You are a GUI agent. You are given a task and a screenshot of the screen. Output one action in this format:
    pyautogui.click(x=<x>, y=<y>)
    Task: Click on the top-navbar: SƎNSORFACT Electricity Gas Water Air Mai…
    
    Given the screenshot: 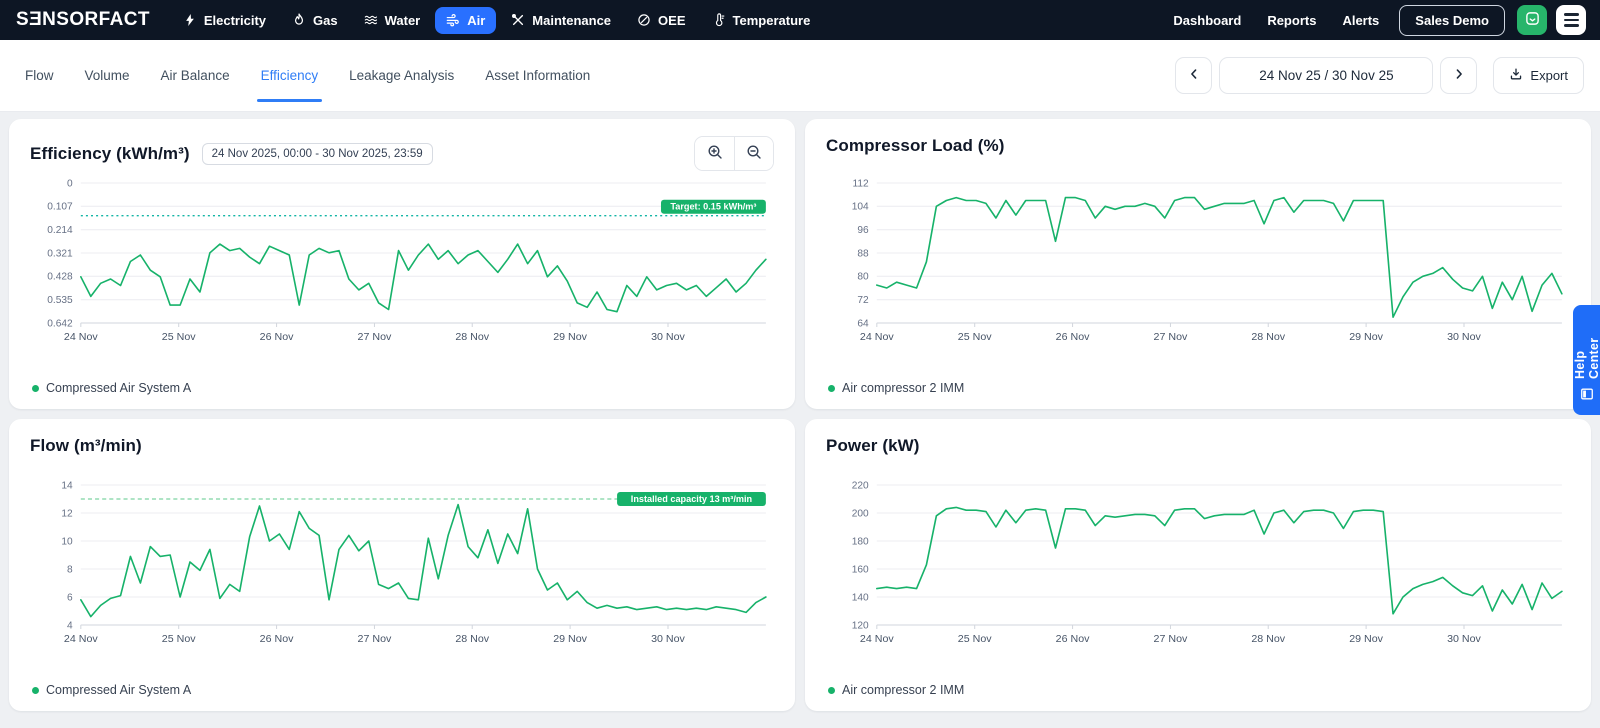 What is the action you would take?
    pyautogui.click(x=800, y=20)
    